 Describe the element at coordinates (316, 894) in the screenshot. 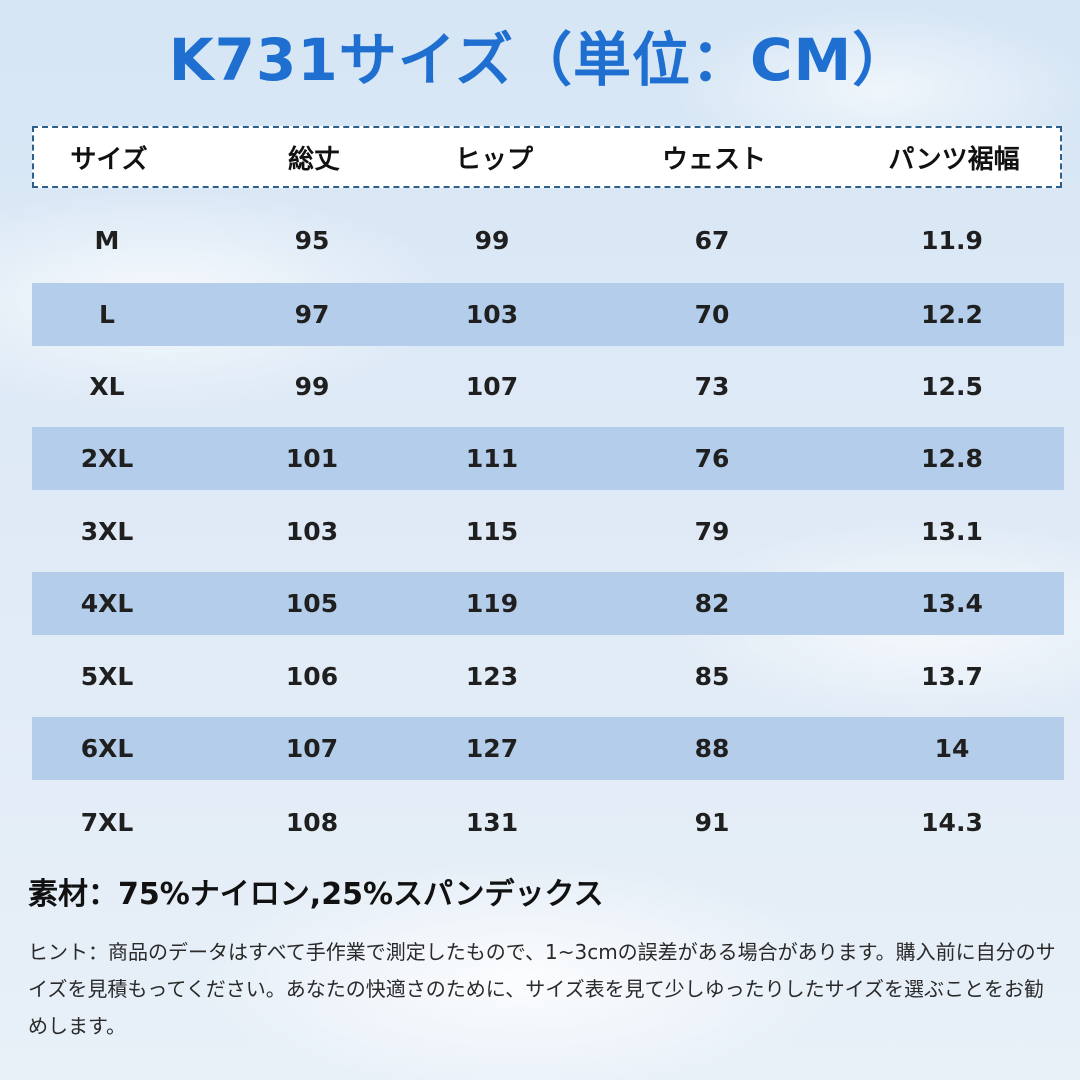

I see `material-composition: 素材：75%ナイロン,25%スパンデックス` at that location.